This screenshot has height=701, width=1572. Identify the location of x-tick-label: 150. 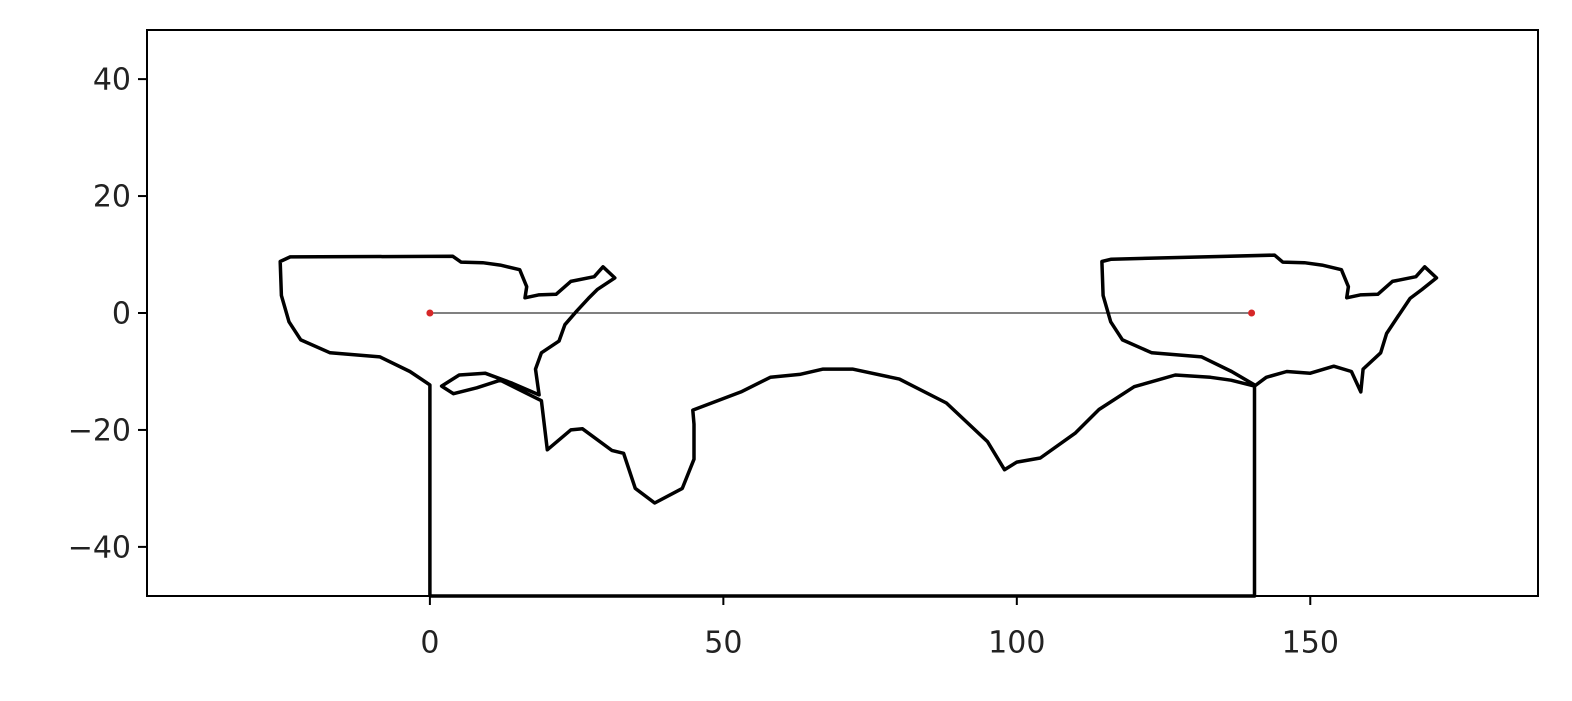
(1310, 643).